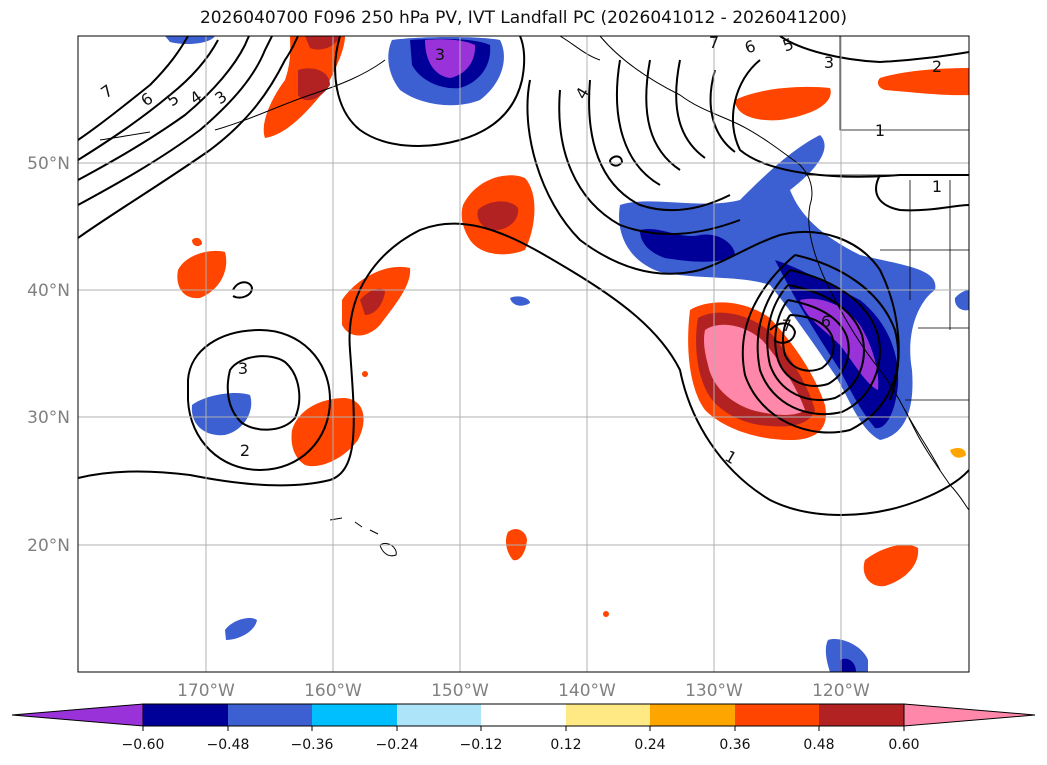  What do you see at coordinates (969, 715) in the screenshot?
I see `colorbar-over-arrow` at bounding box center [969, 715].